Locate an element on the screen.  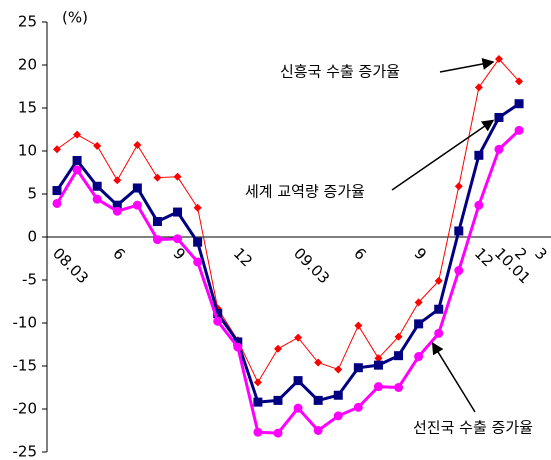
y-tick-label: 0 is located at coordinates (32, 237).